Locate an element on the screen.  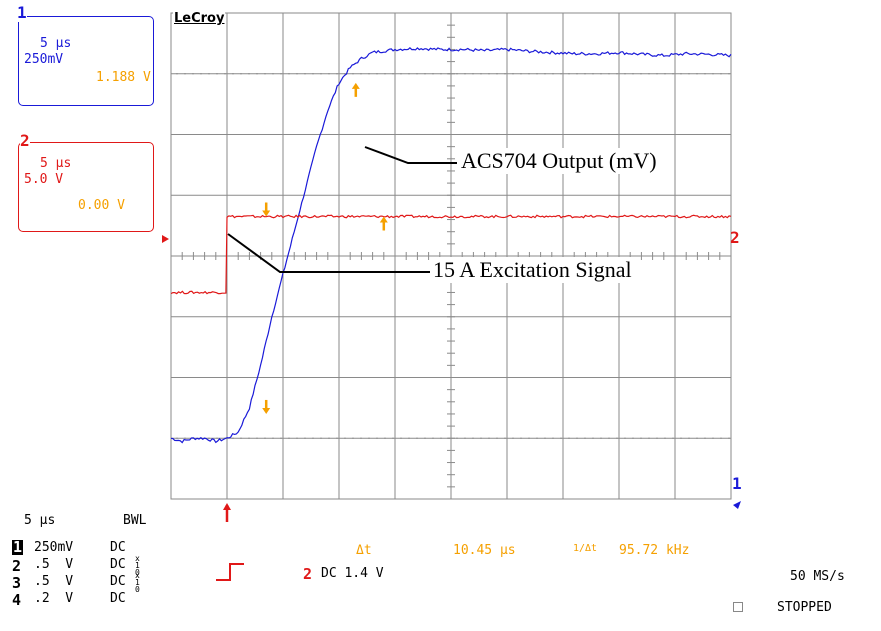
ch1-cursor-value: 1.188 V is located at coordinates (123, 77).